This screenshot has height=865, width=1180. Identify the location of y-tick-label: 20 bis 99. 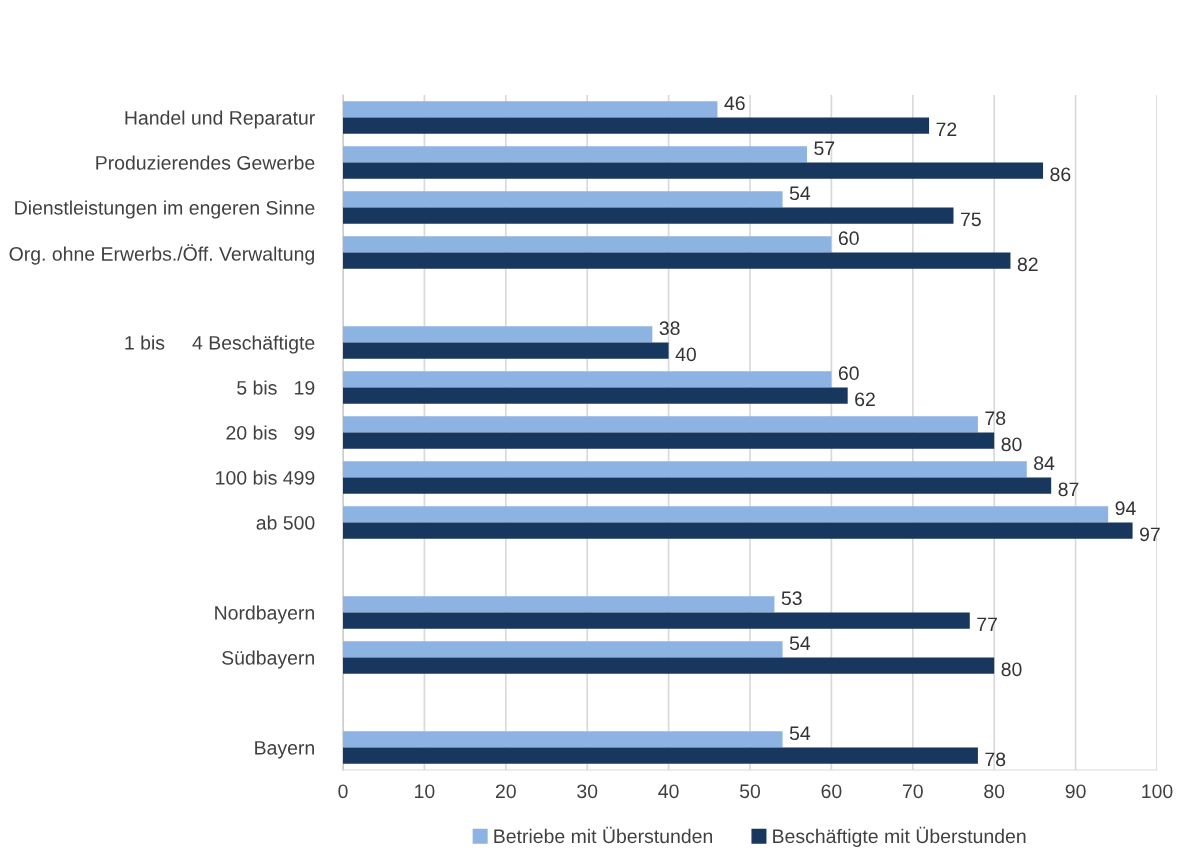
(270, 432).